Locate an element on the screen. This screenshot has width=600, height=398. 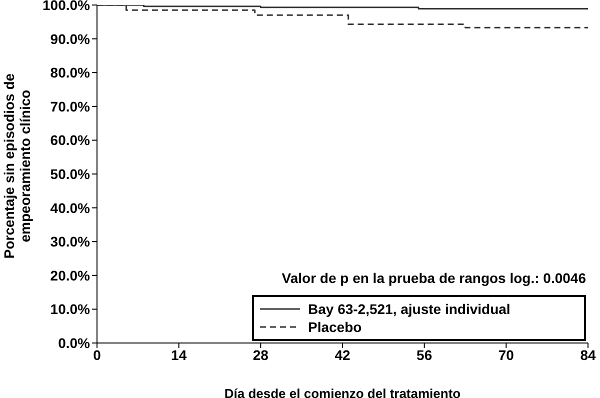
legend-label: Bay 63-2,521, ajuste individual is located at coordinates (409, 309).